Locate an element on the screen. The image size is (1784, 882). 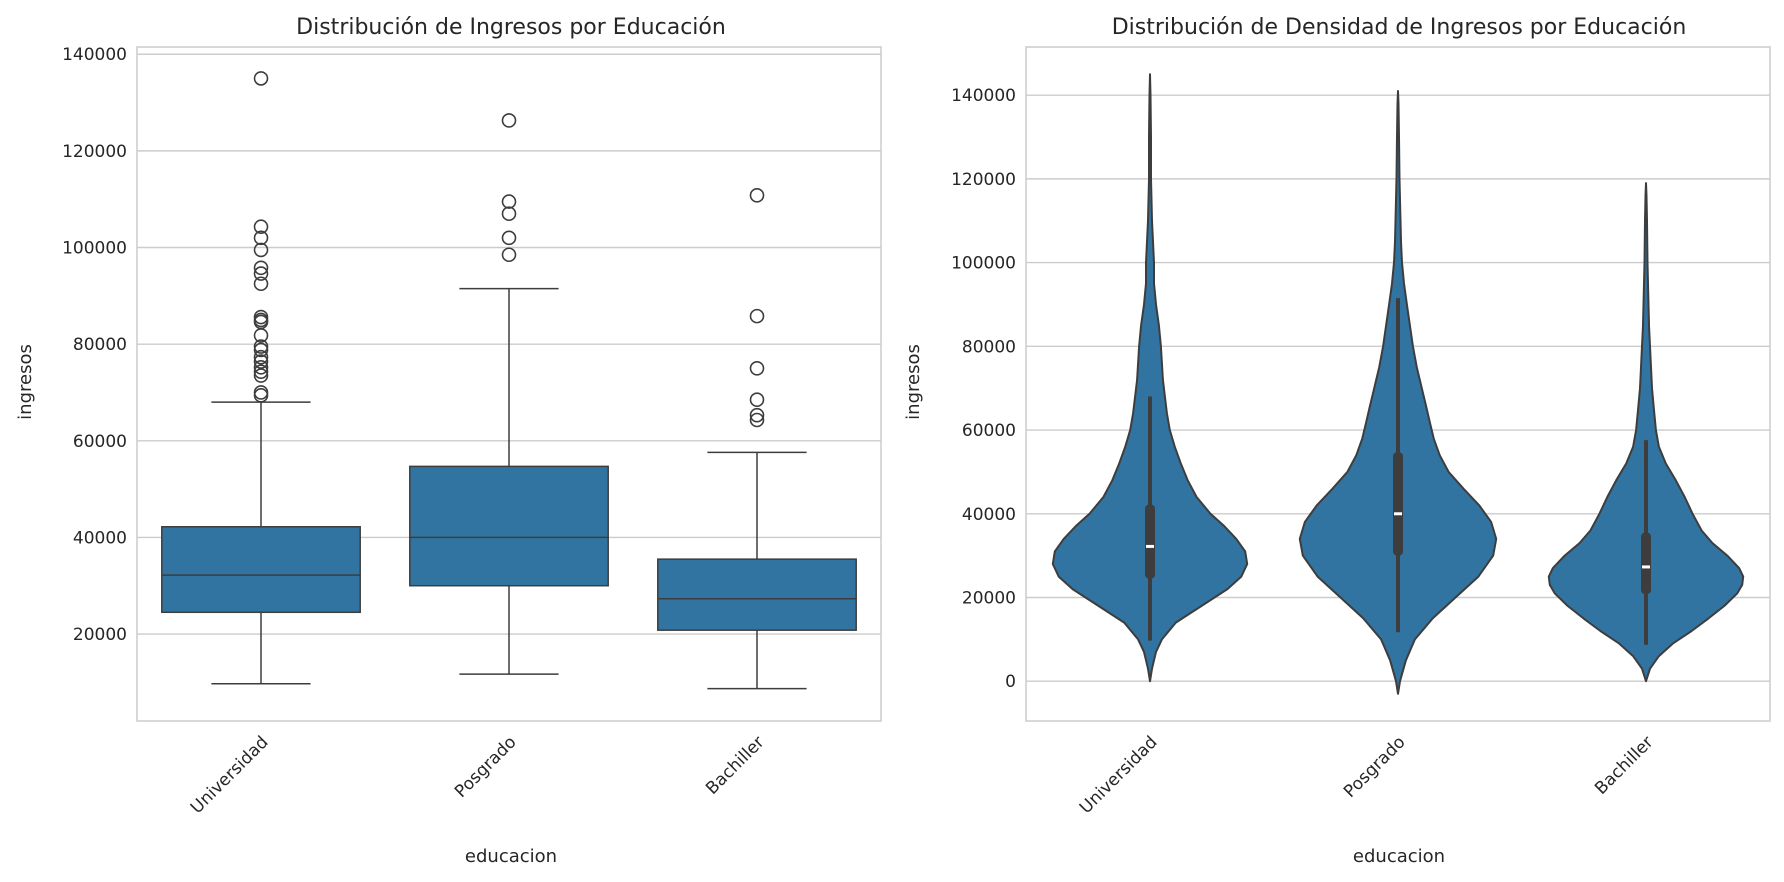
violin-ytick-label: 60000 is located at coordinates (989, 431).